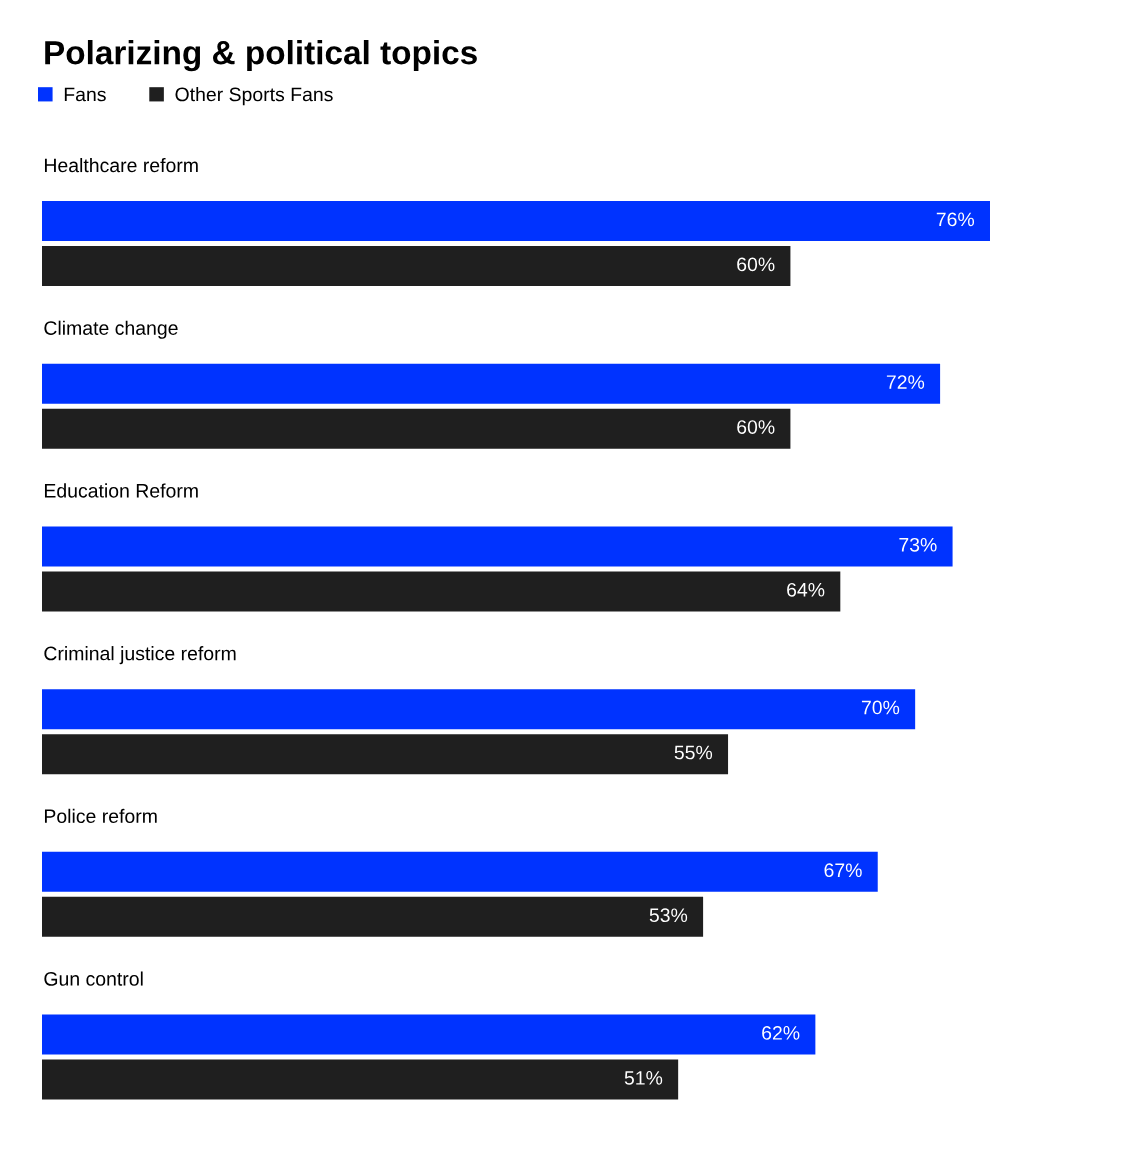 Image resolution: width=1126 pixels, height=1158 pixels. Describe the element at coordinates (140, 655) in the screenshot. I see `y-tick-label: Criminal justice reform` at that location.